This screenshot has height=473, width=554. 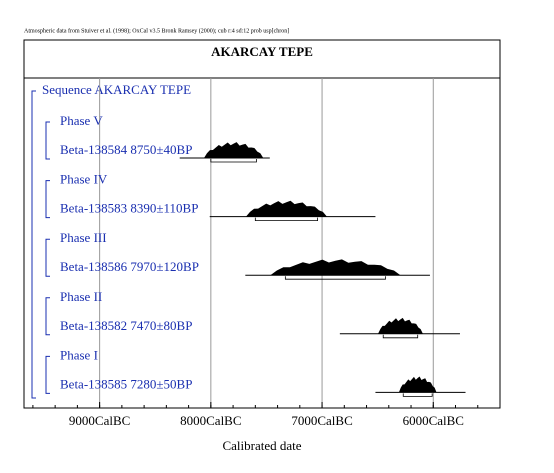 I want to click on sample-label: Beta-138586 7970±120BP, so click(x=129, y=266).